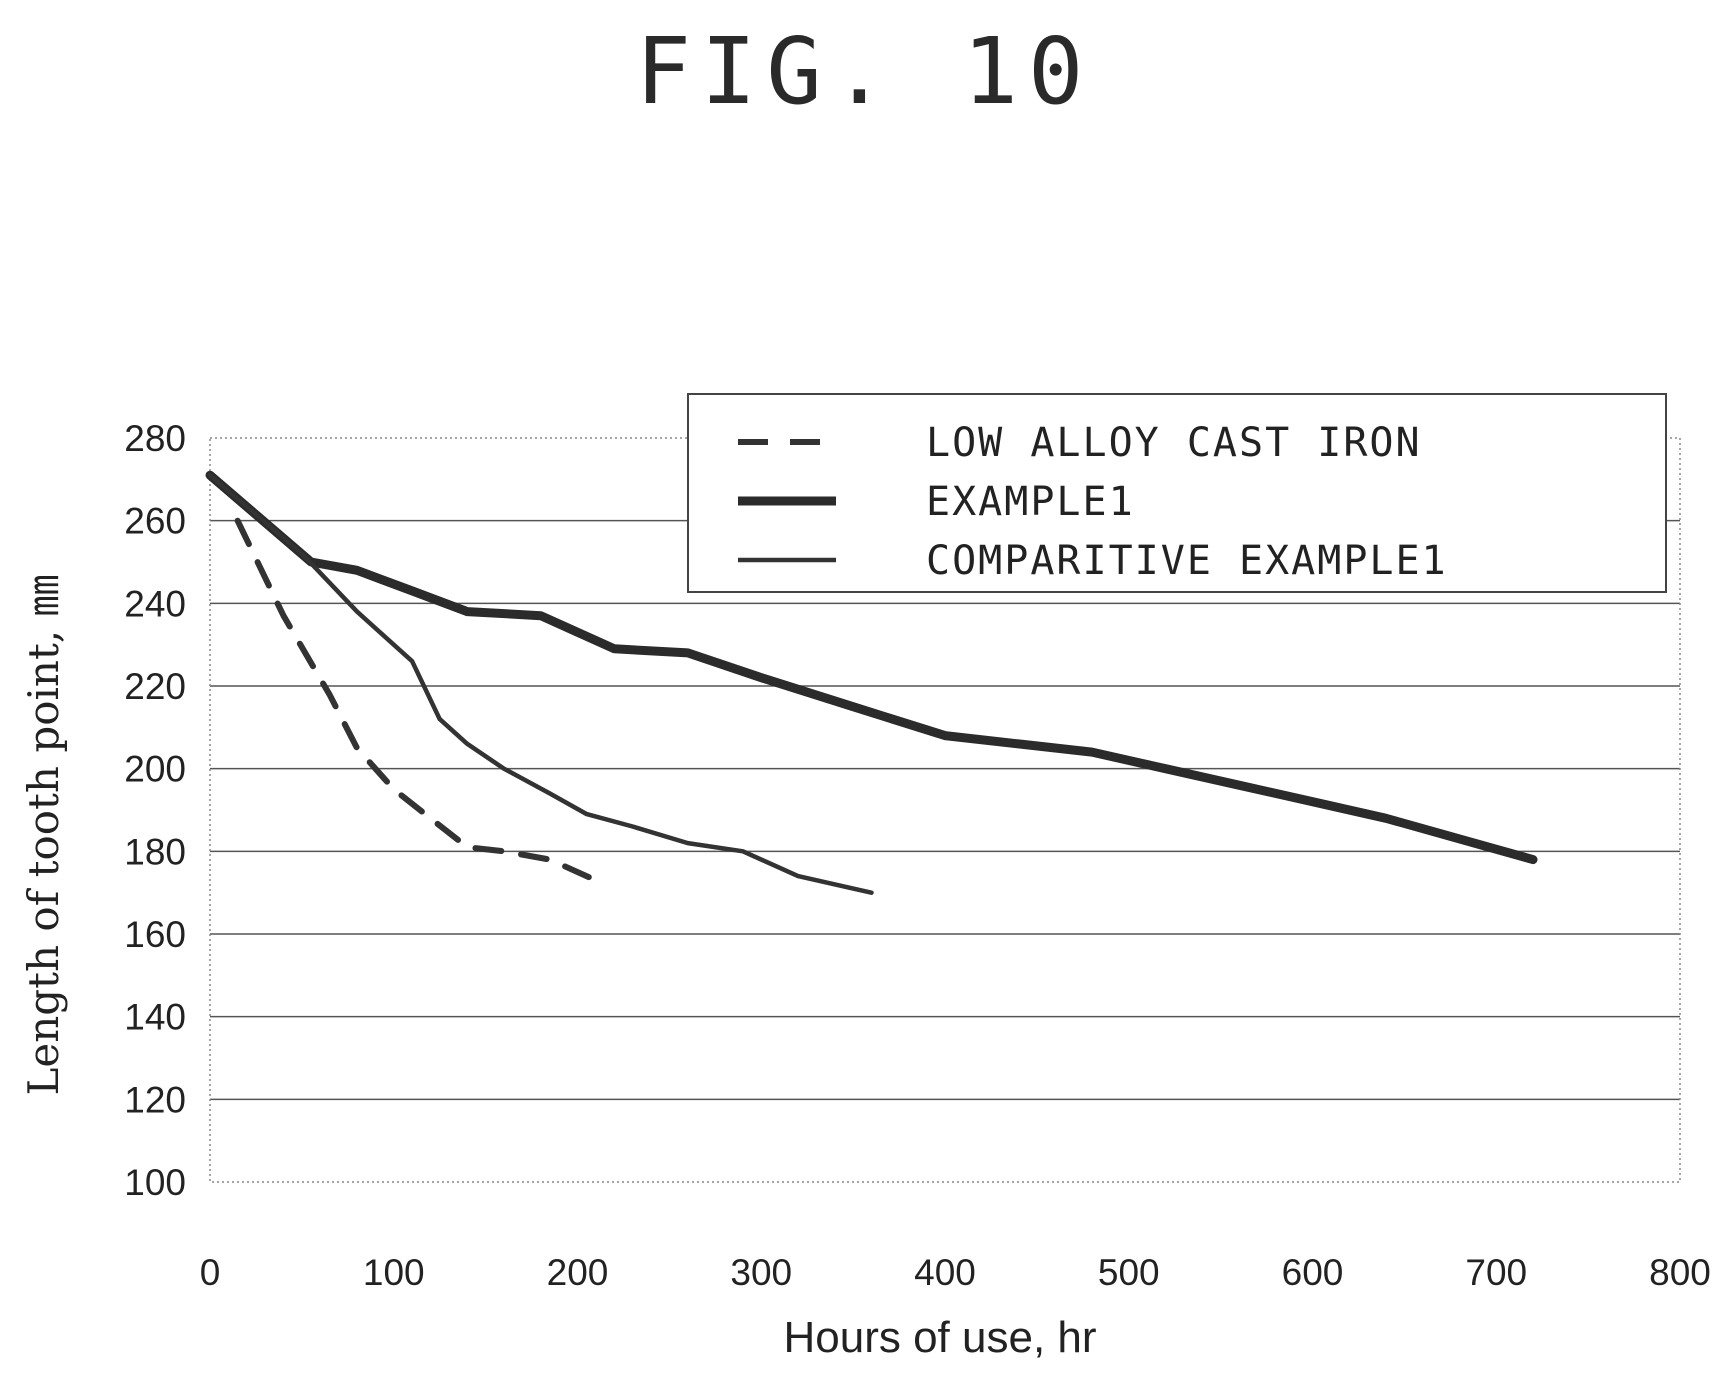 This screenshot has height=1378, width=1729. Describe the element at coordinates (578, 1272) in the screenshot. I see `x-tick-label: 200` at that location.